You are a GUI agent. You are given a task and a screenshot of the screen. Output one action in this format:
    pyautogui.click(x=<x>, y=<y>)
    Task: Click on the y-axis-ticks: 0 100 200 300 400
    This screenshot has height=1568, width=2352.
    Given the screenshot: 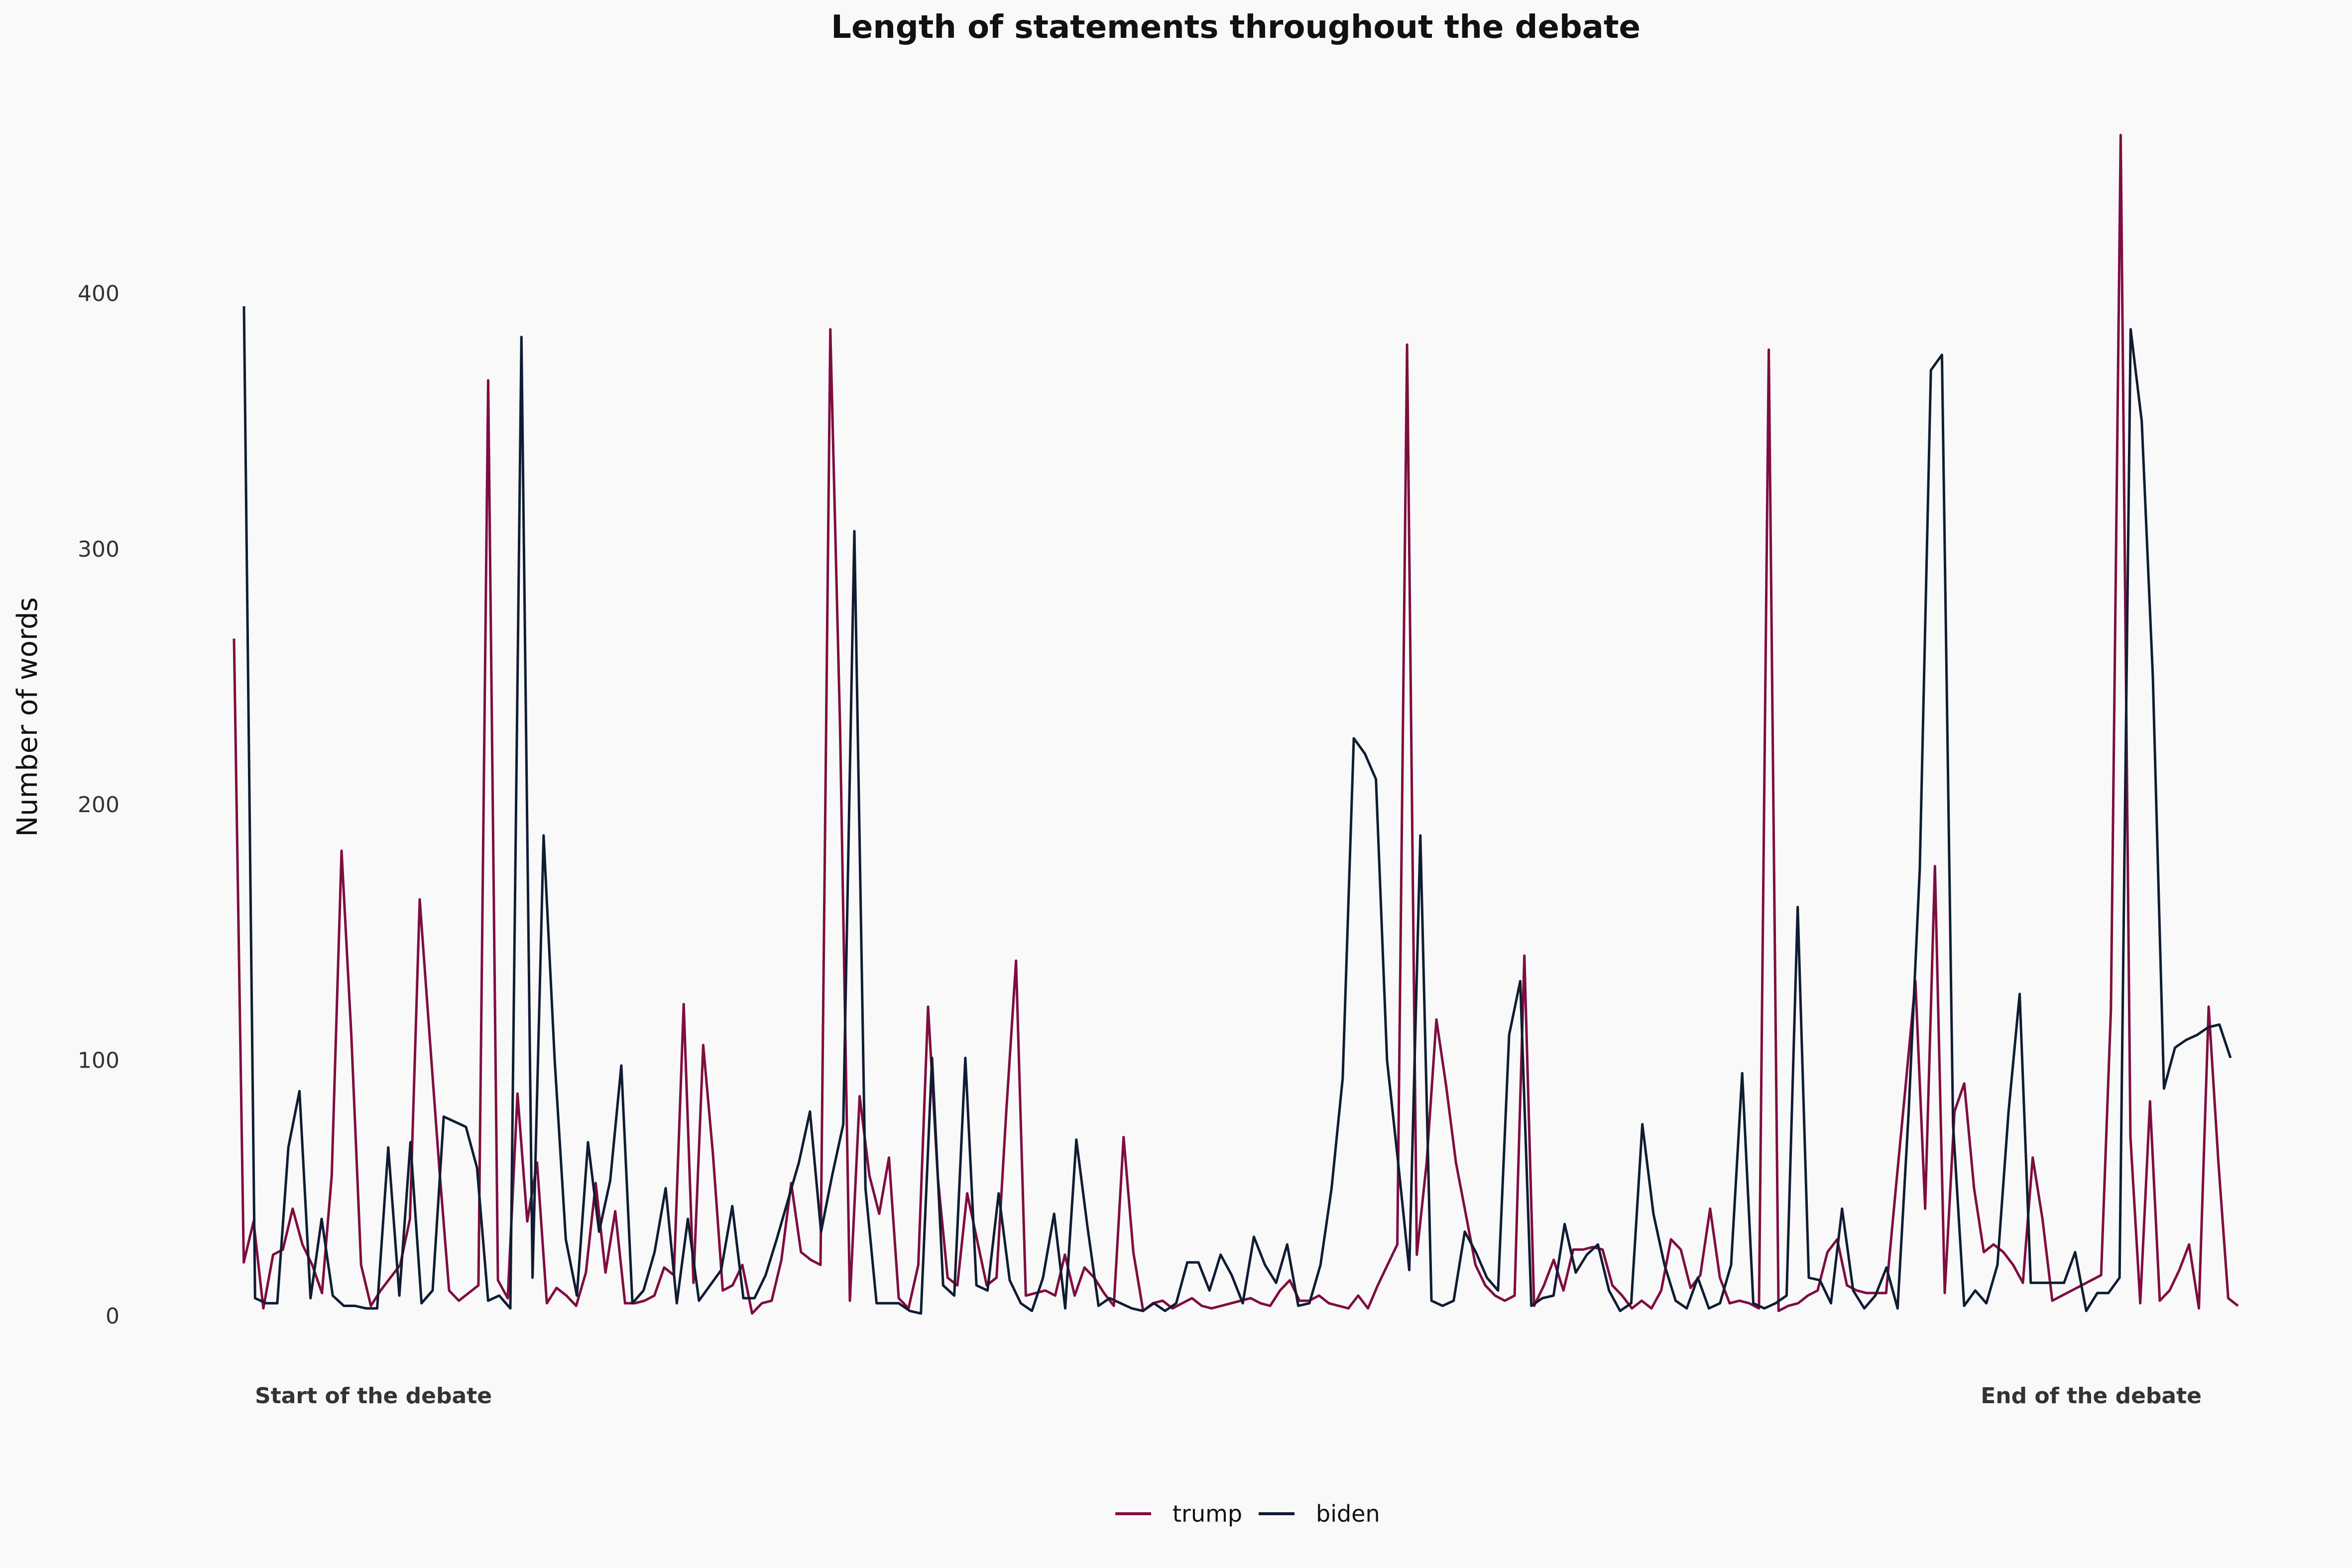 What is the action you would take?
    pyautogui.click(x=98, y=805)
    